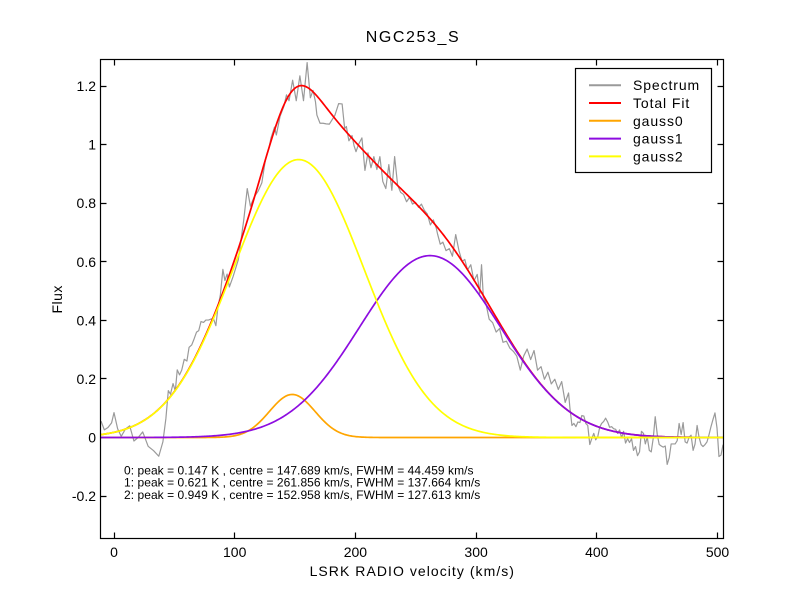 The image size is (804, 611). I want to click on svg-text: LSRK RADIO velocity (km/s), so click(412, 571).